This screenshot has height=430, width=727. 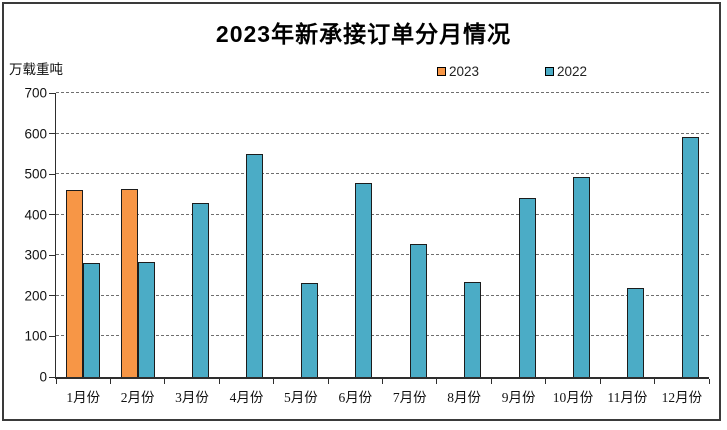 What do you see at coordinates (255, 265) in the screenshot?
I see `bar-2022-4月份` at bounding box center [255, 265].